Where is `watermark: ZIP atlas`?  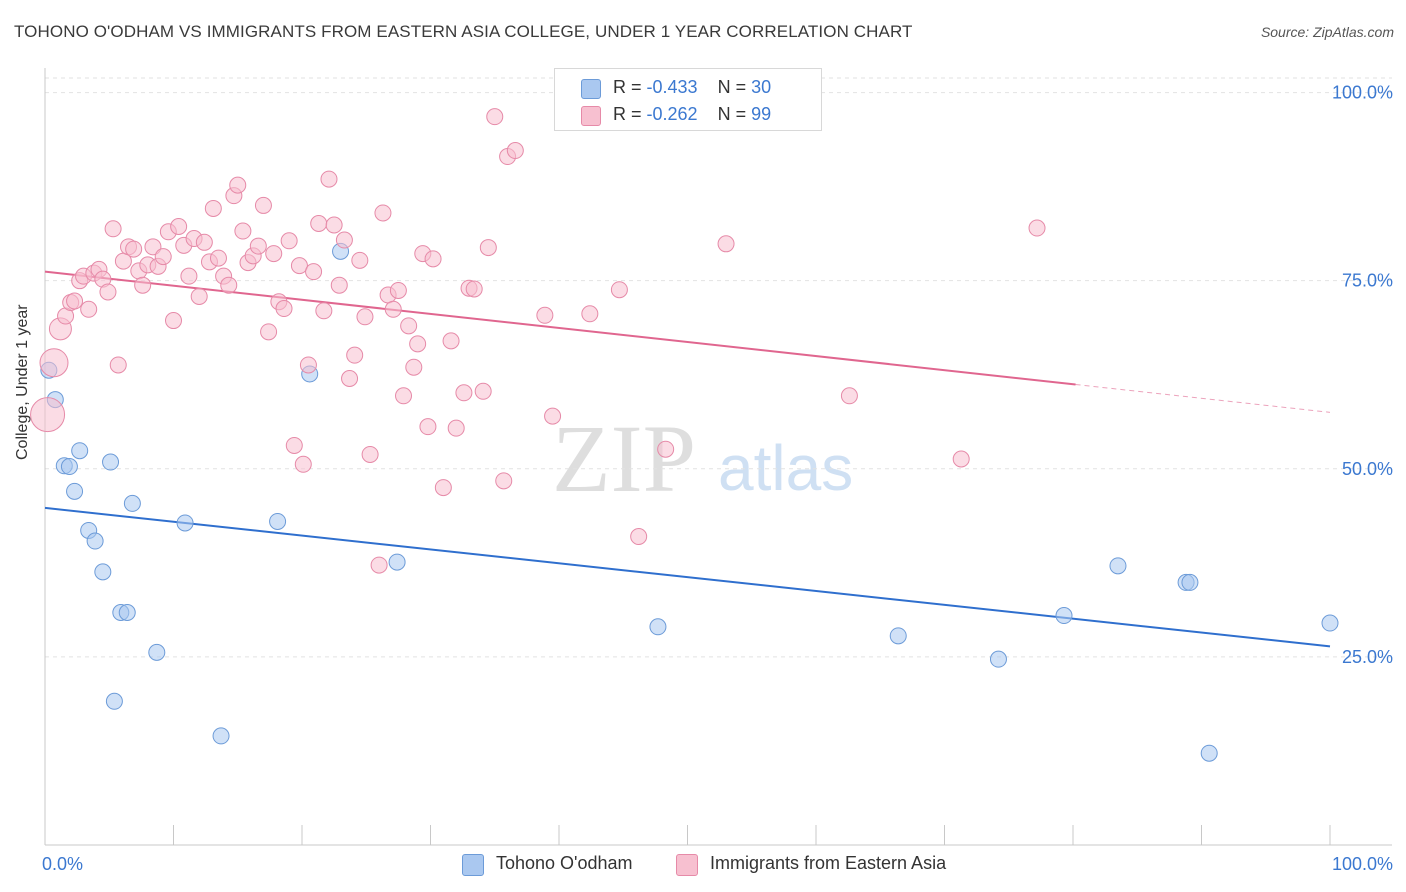
watermark: ZIP atlas is located at coordinates (702, 458).